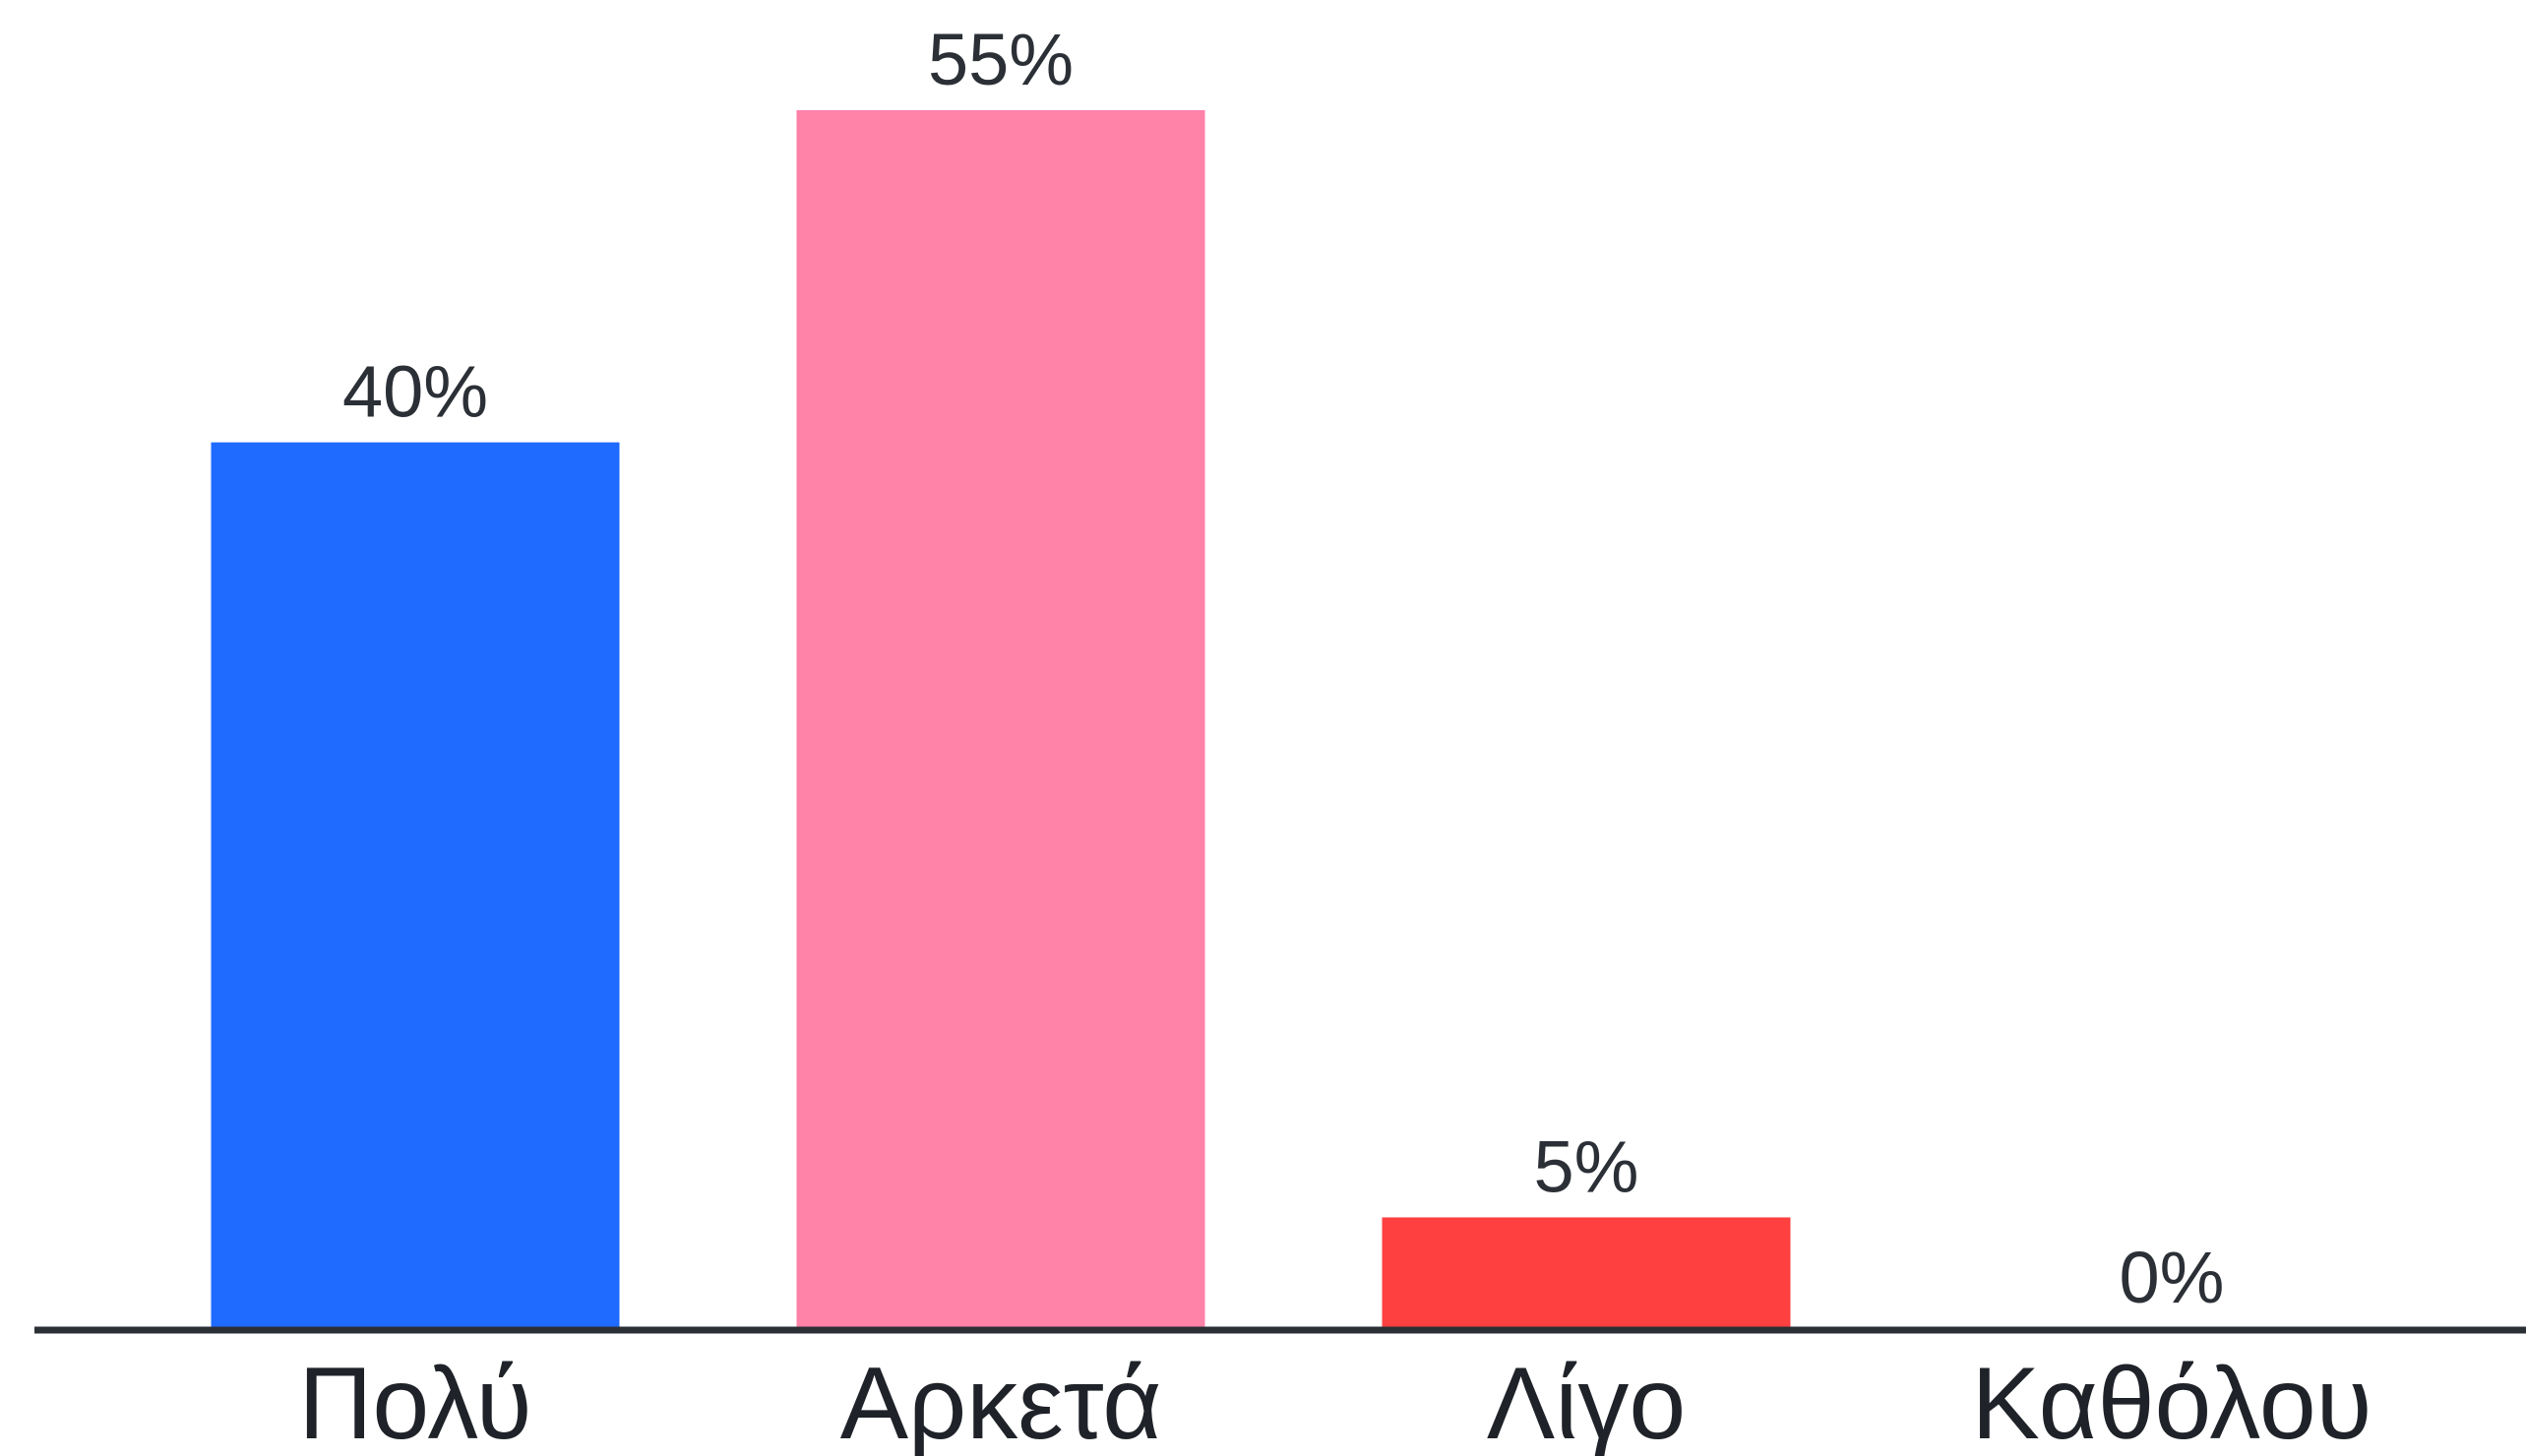 The height and width of the screenshot is (1456, 2526). Describe the element at coordinates (1001, 59) in the screenshot. I see `bar-value-label-2: 55%` at that location.